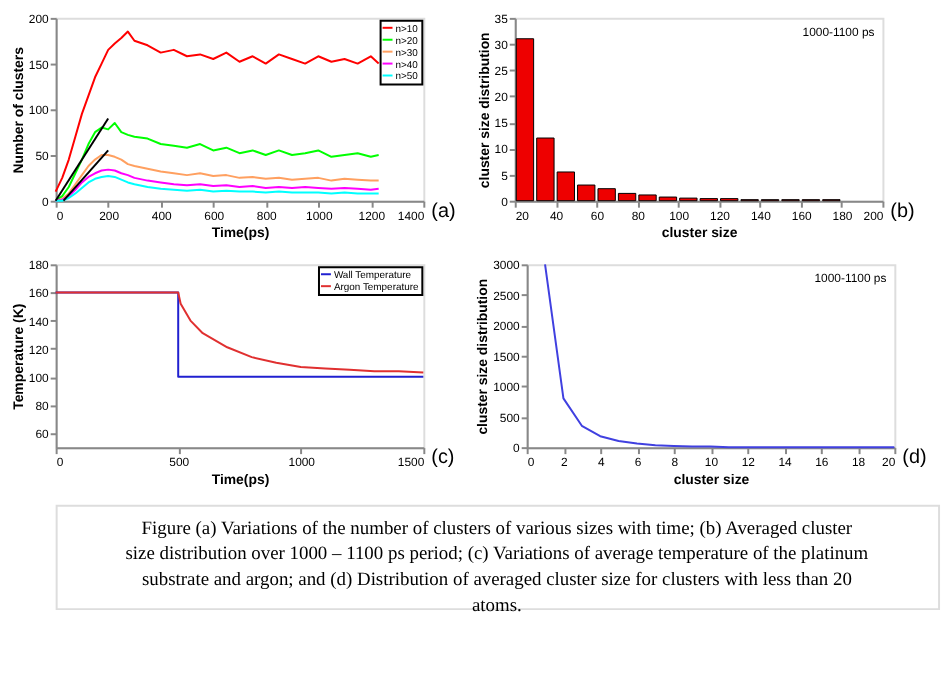 The height and width of the screenshot is (684, 948). Describe the element at coordinates (914, 458) in the screenshot. I see `text: (d)` at that location.